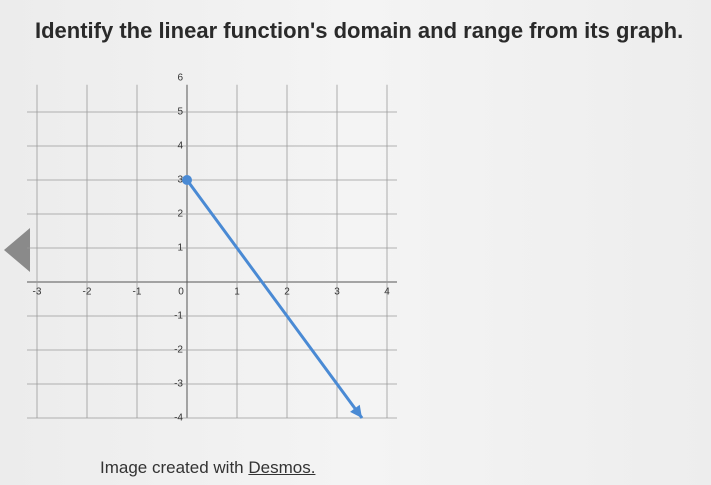 Image resolution: width=711 pixels, height=485 pixels. Describe the element at coordinates (180, 112) in the screenshot. I see `y-tick-label: 5` at that location.